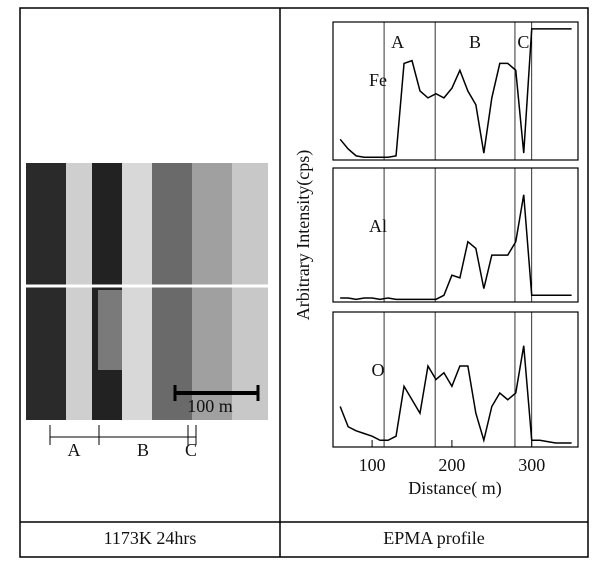 The width and height of the screenshot is (601, 571). What do you see at coordinates (454, 488) in the screenshot?
I see `x-axis-label: Distance( m)` at bounding box center [454, 488].